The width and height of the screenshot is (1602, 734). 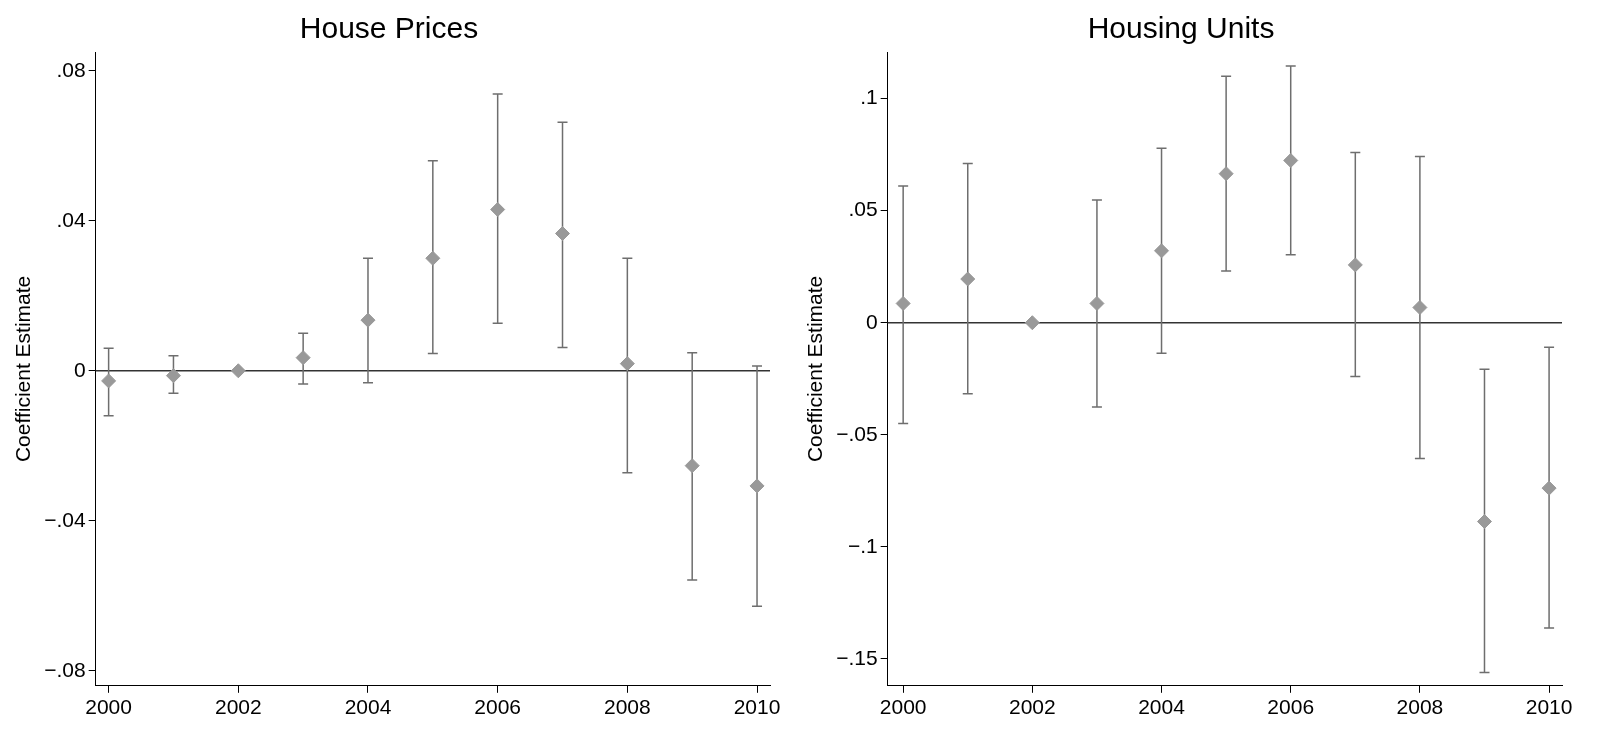 What do you see at coordinates (869, 97) in the screenshot?
I see `y-tick-label: .1` at bounding box center [869, 97].